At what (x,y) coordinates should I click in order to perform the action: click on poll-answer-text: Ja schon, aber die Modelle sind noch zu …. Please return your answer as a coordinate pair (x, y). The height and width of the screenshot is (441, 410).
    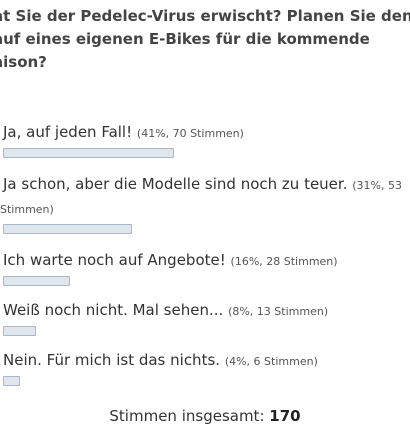
    Looking at the image, I should click on (206, 185).